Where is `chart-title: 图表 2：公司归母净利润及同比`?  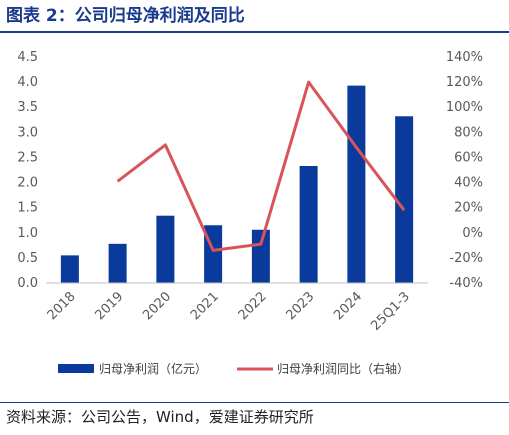 chart-title: 图表 2：公司归母净利润及同比 is located at coordinates (125, 16).